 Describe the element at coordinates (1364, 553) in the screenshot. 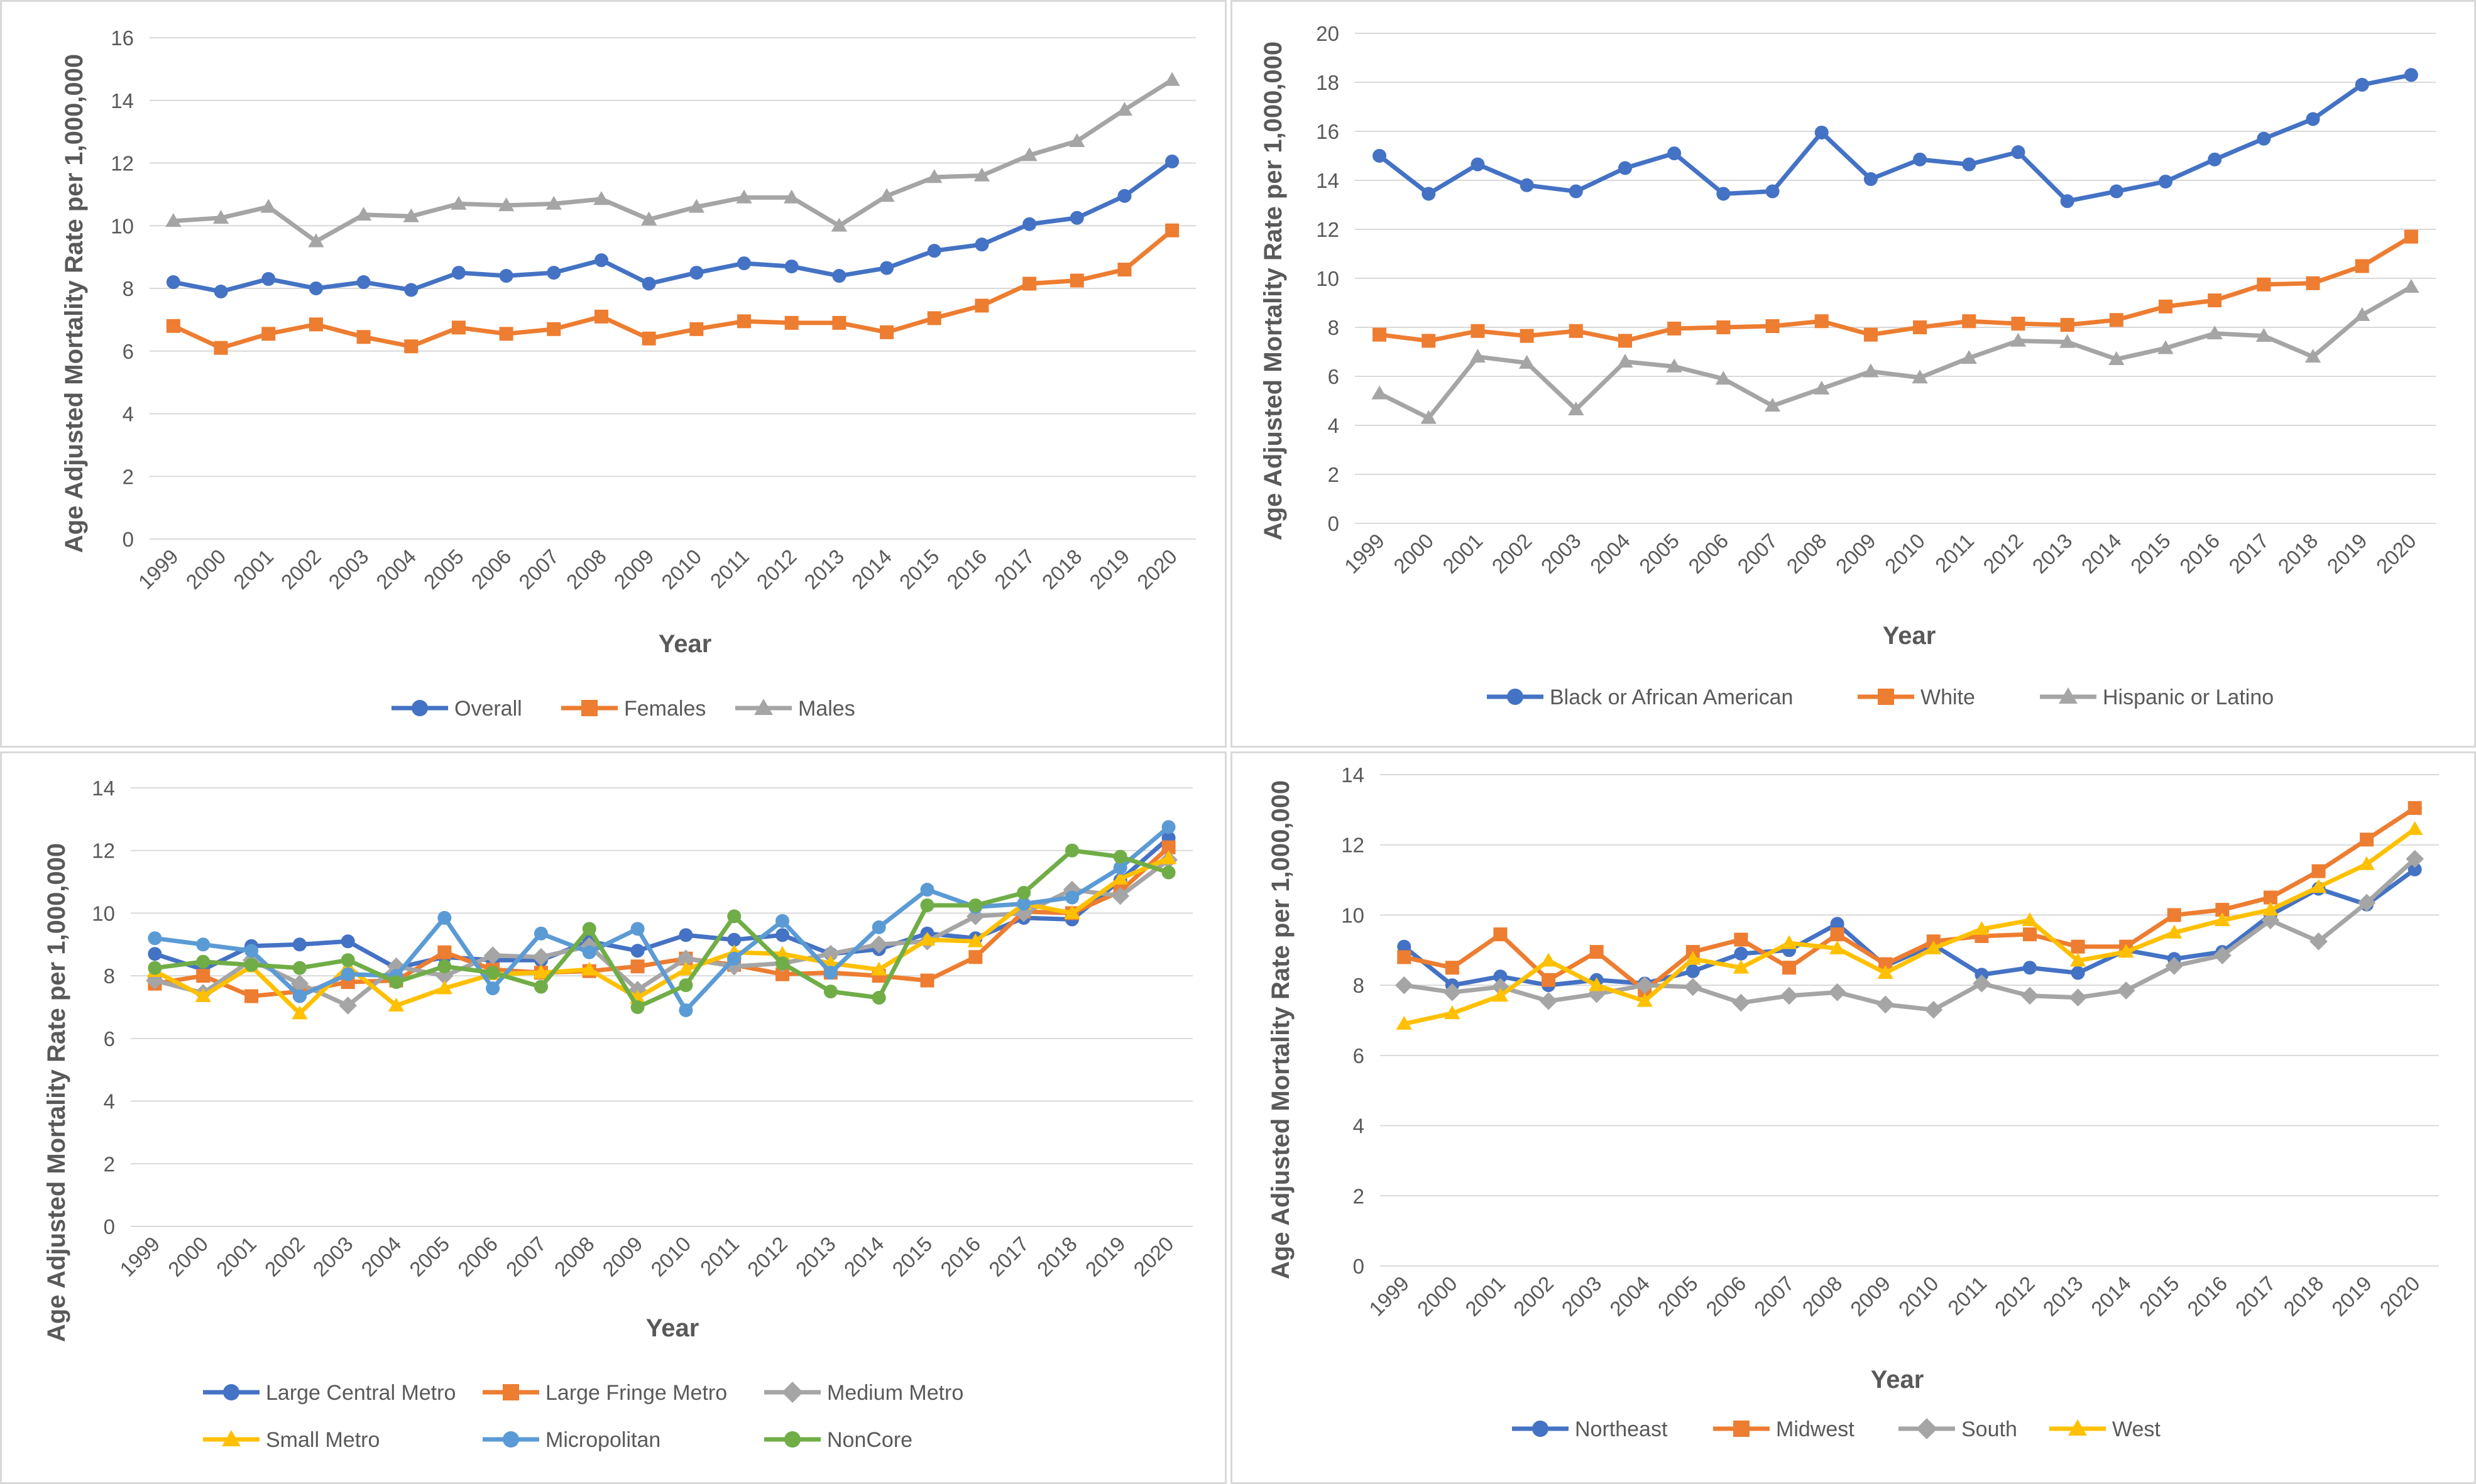

I see `x-tick-label: 1999` at that location.